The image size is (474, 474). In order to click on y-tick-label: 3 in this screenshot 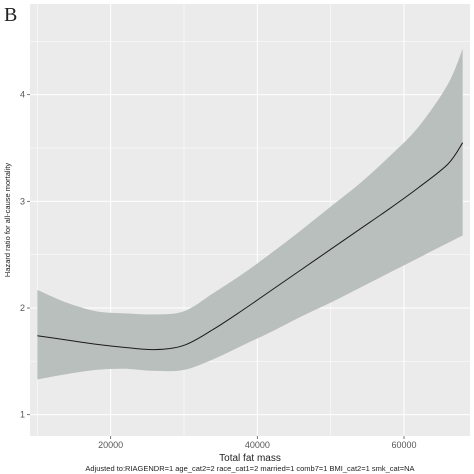, I will do `click(22, 201)`.